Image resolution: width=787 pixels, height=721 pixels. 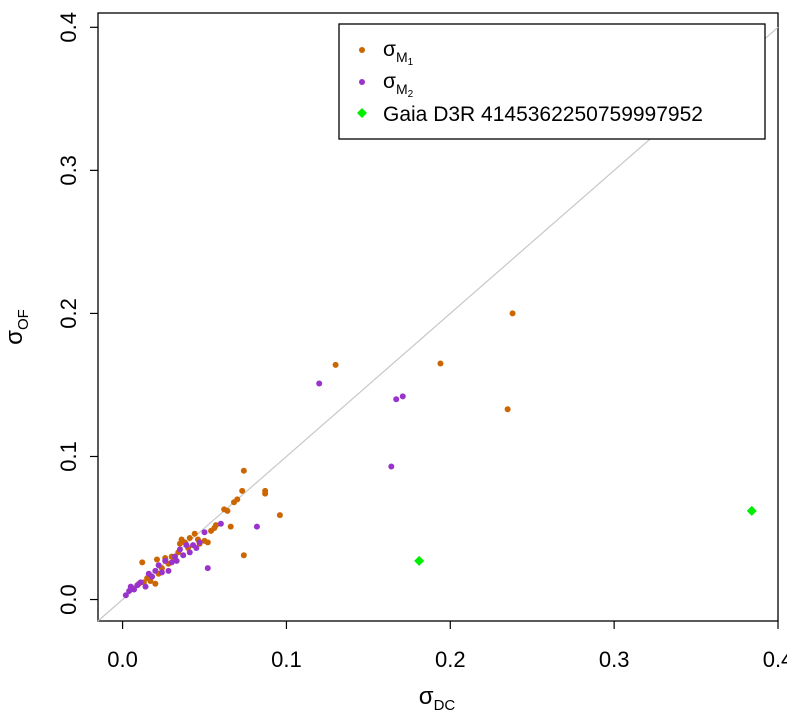 What do you see at coordinates (68, 170) in the screenshot?
I see `y-tick-label: 0.3` at bounding box center [68, 170].